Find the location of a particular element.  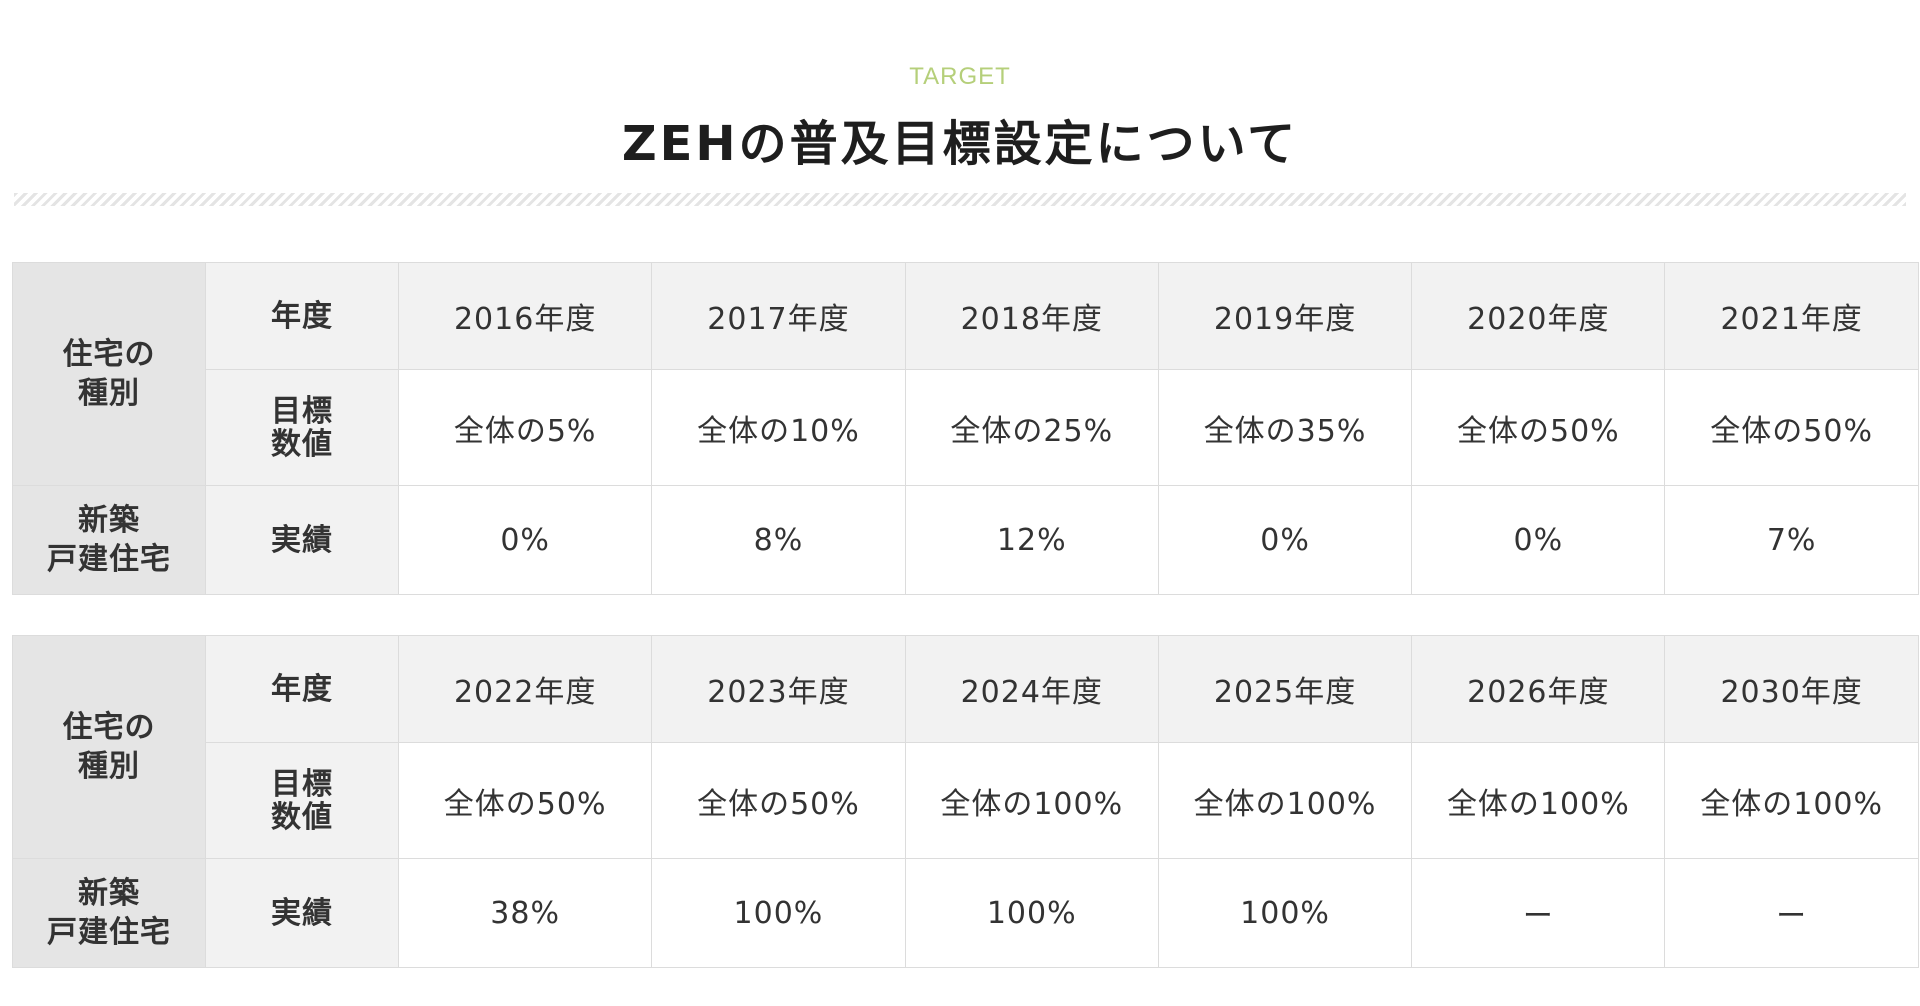

year-cell: 2018年度 is located at coordinates (1031, 316).